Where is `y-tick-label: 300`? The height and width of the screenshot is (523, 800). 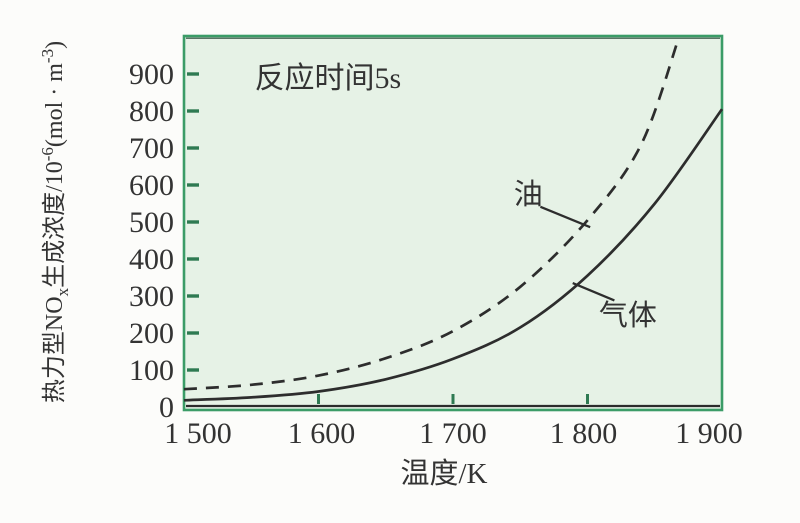
y-tick-label: 300 is located at coordinates (151, 296).